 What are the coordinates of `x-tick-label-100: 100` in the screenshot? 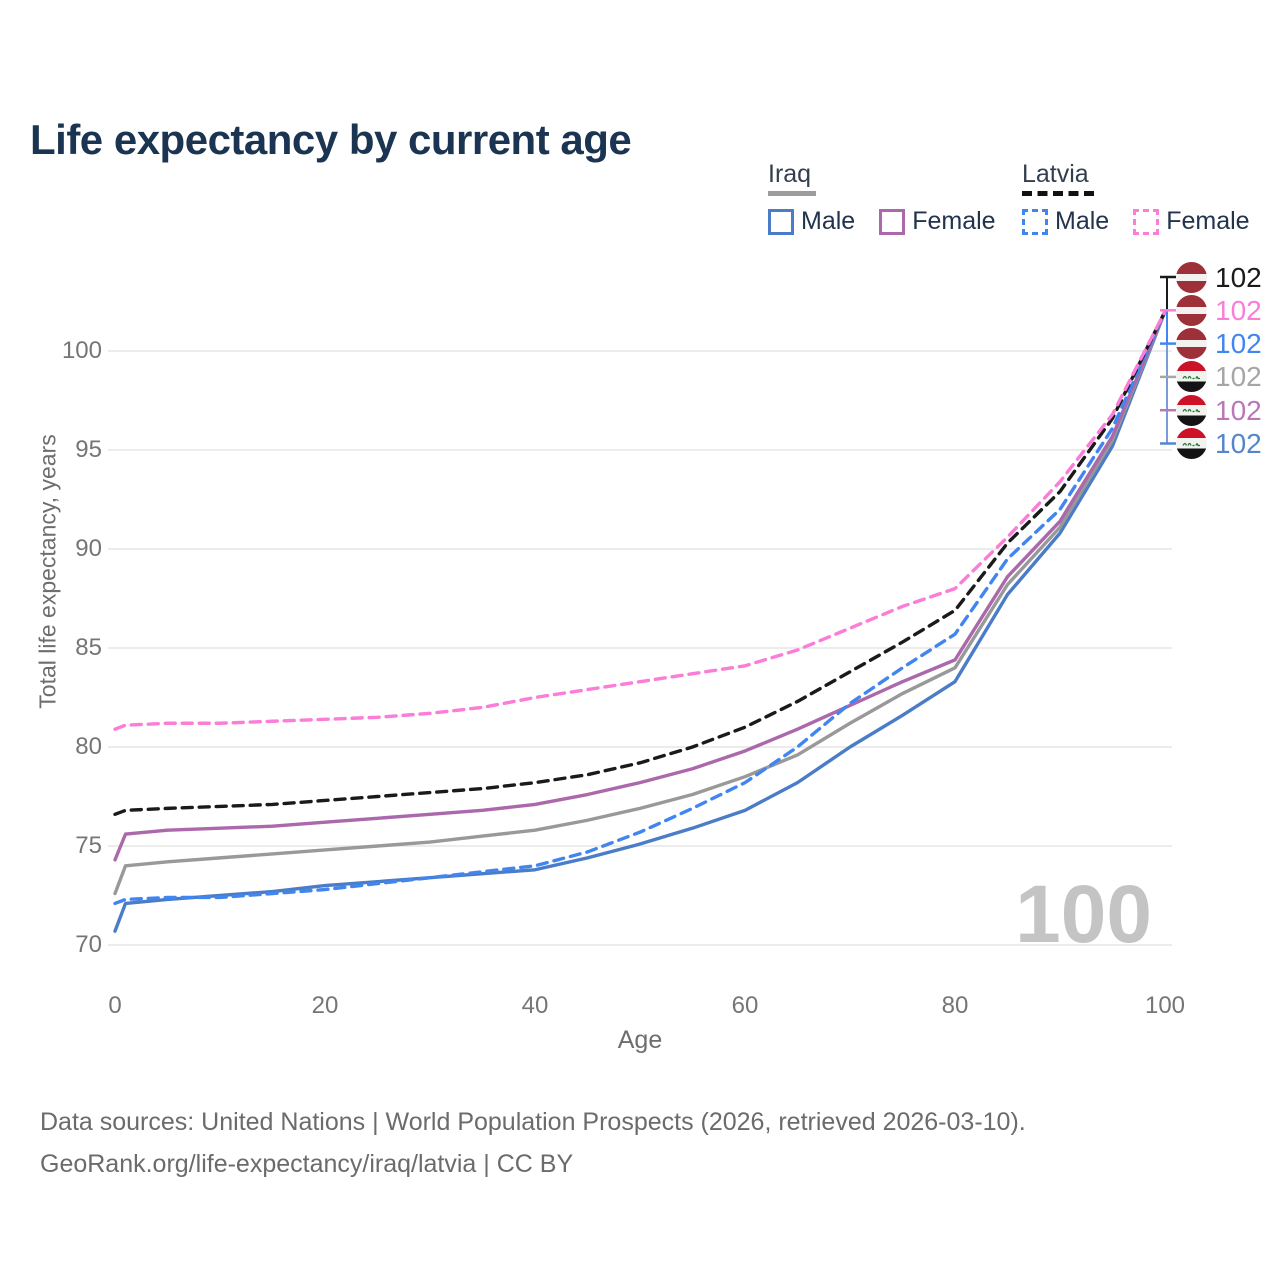 It's located at (1165, 1005).